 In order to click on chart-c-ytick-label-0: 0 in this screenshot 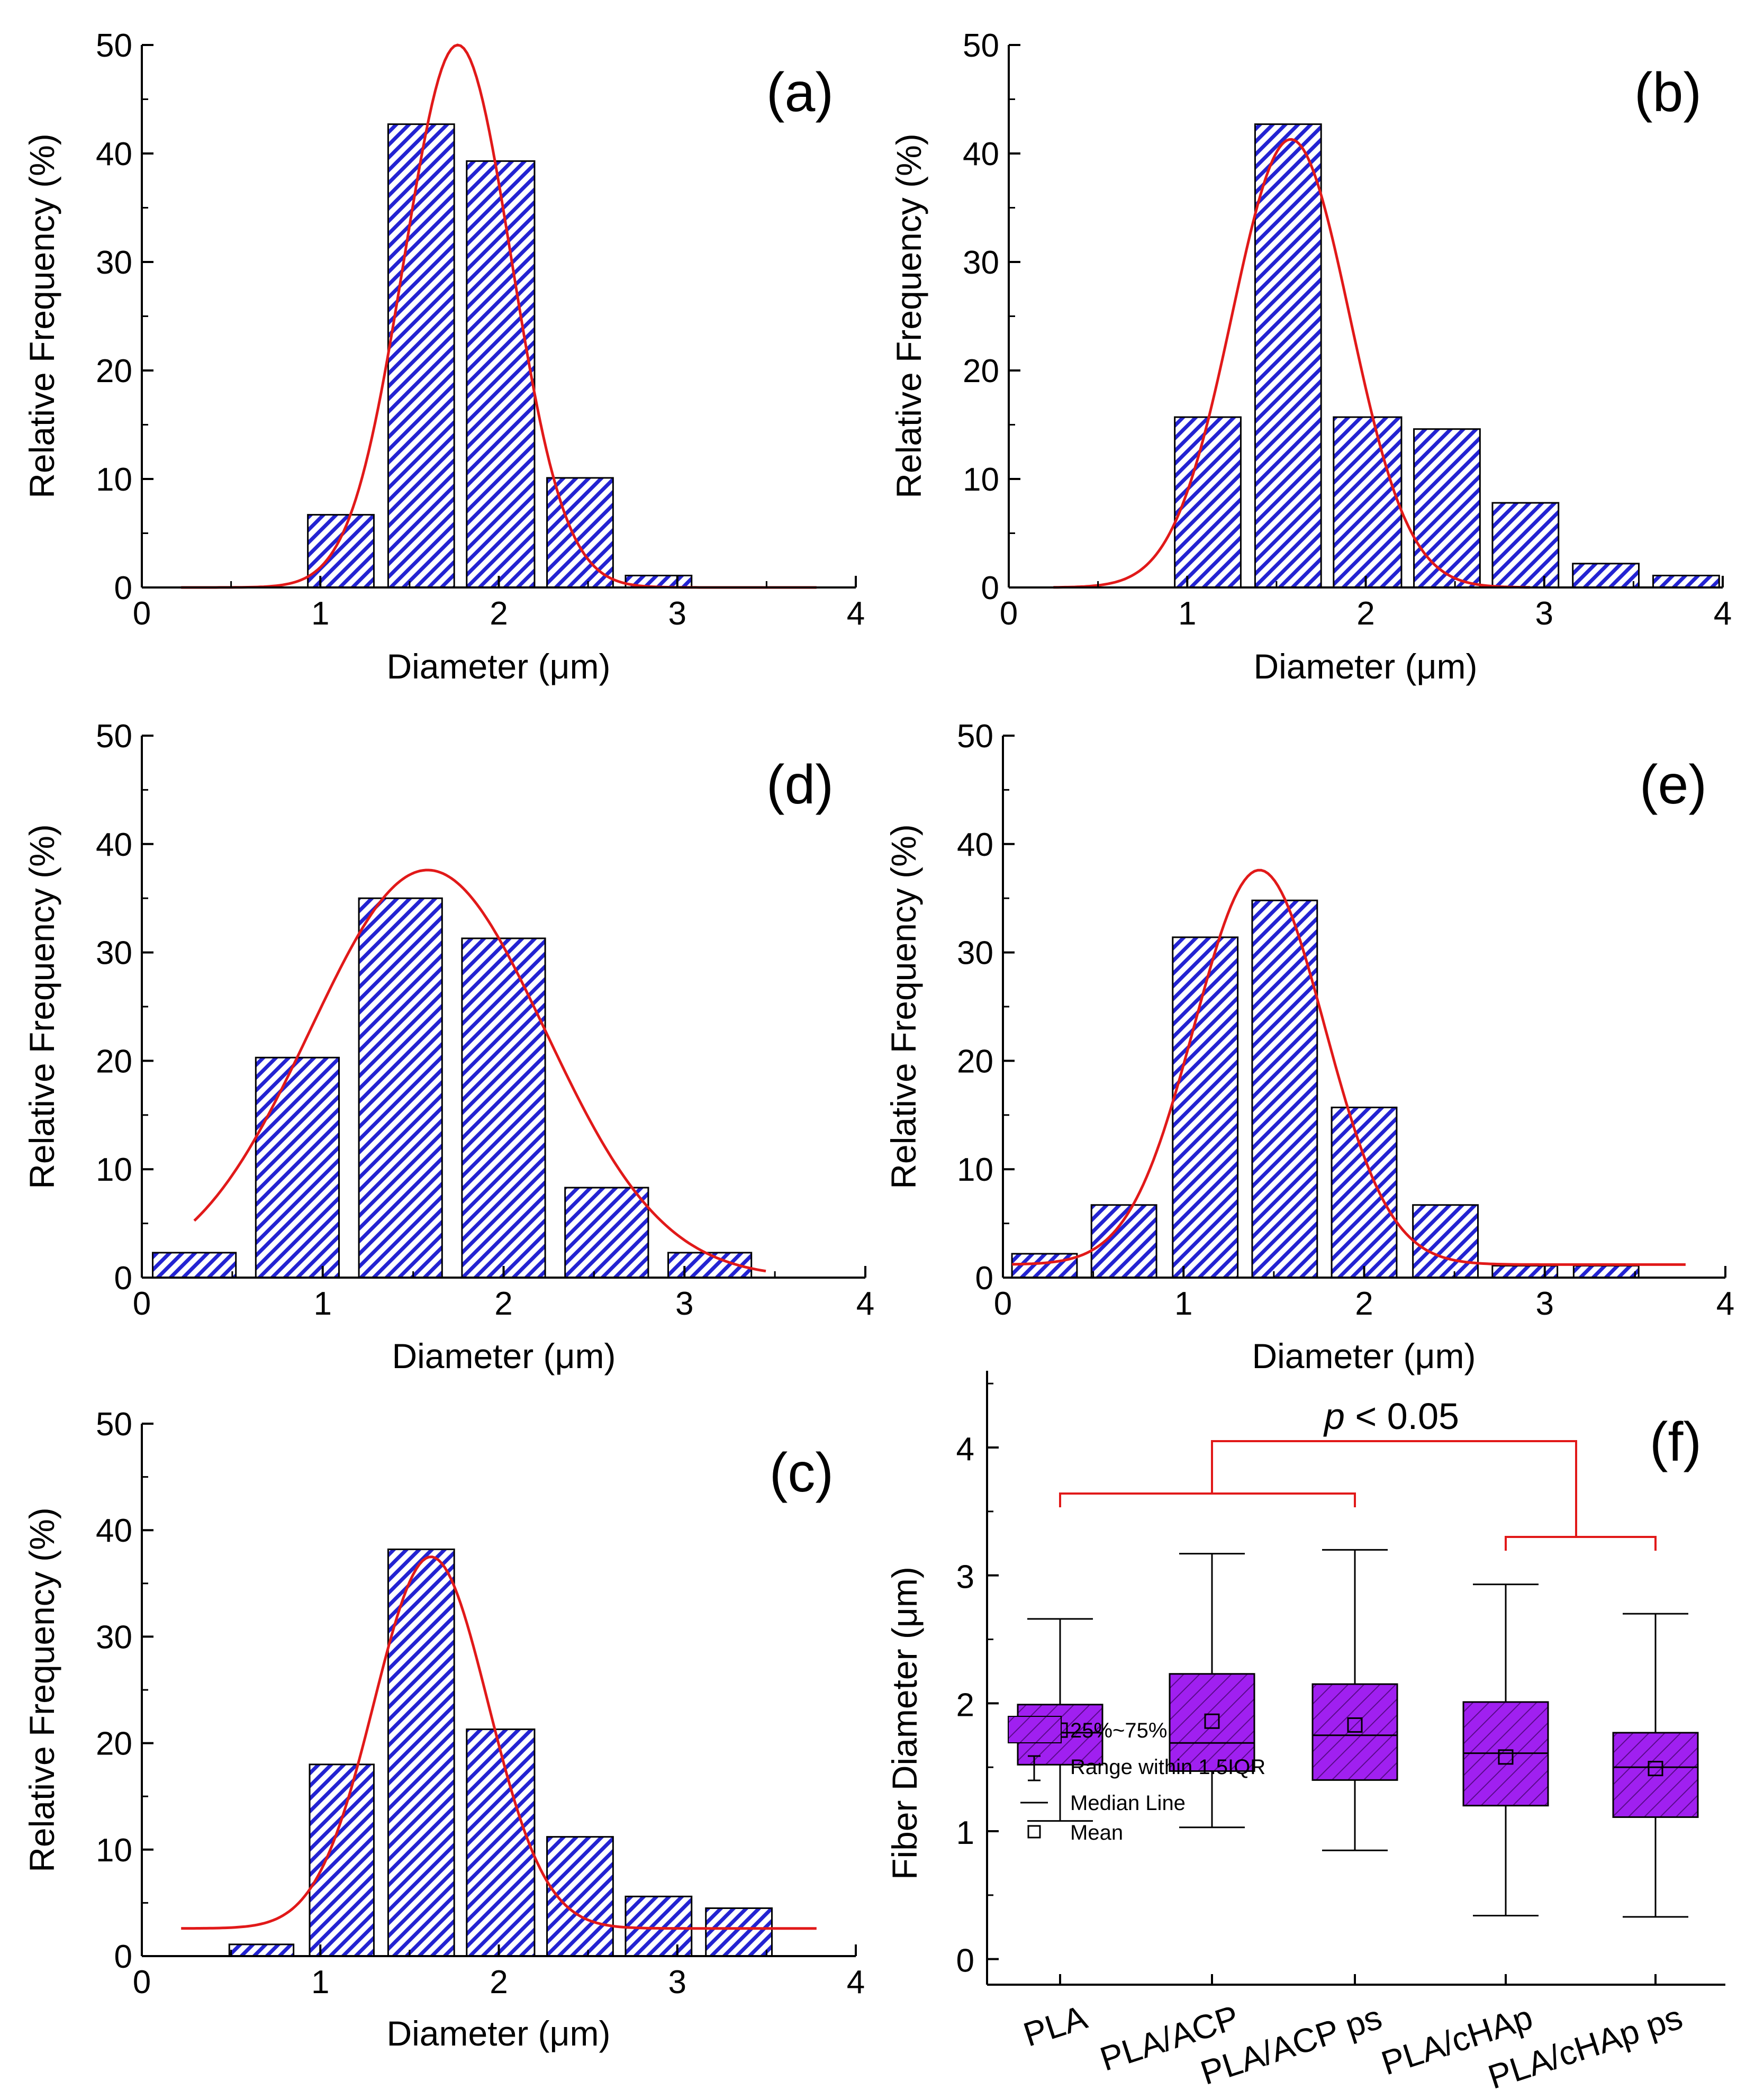, I will do `click(123, 1957)`.